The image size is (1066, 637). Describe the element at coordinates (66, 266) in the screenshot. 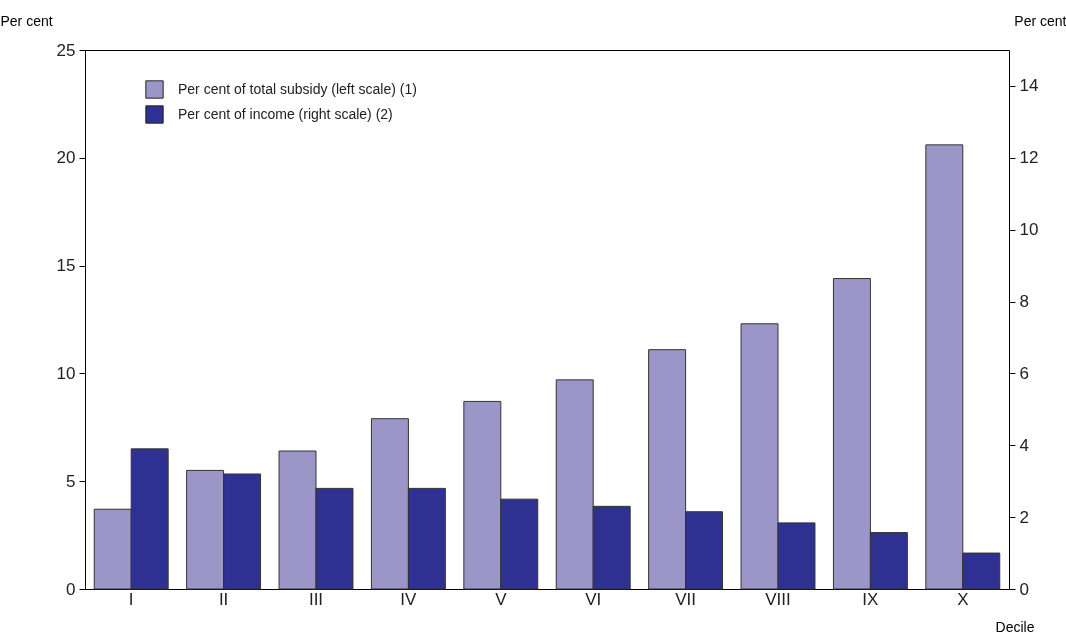

I see `y-tick-label: 15` at that location.